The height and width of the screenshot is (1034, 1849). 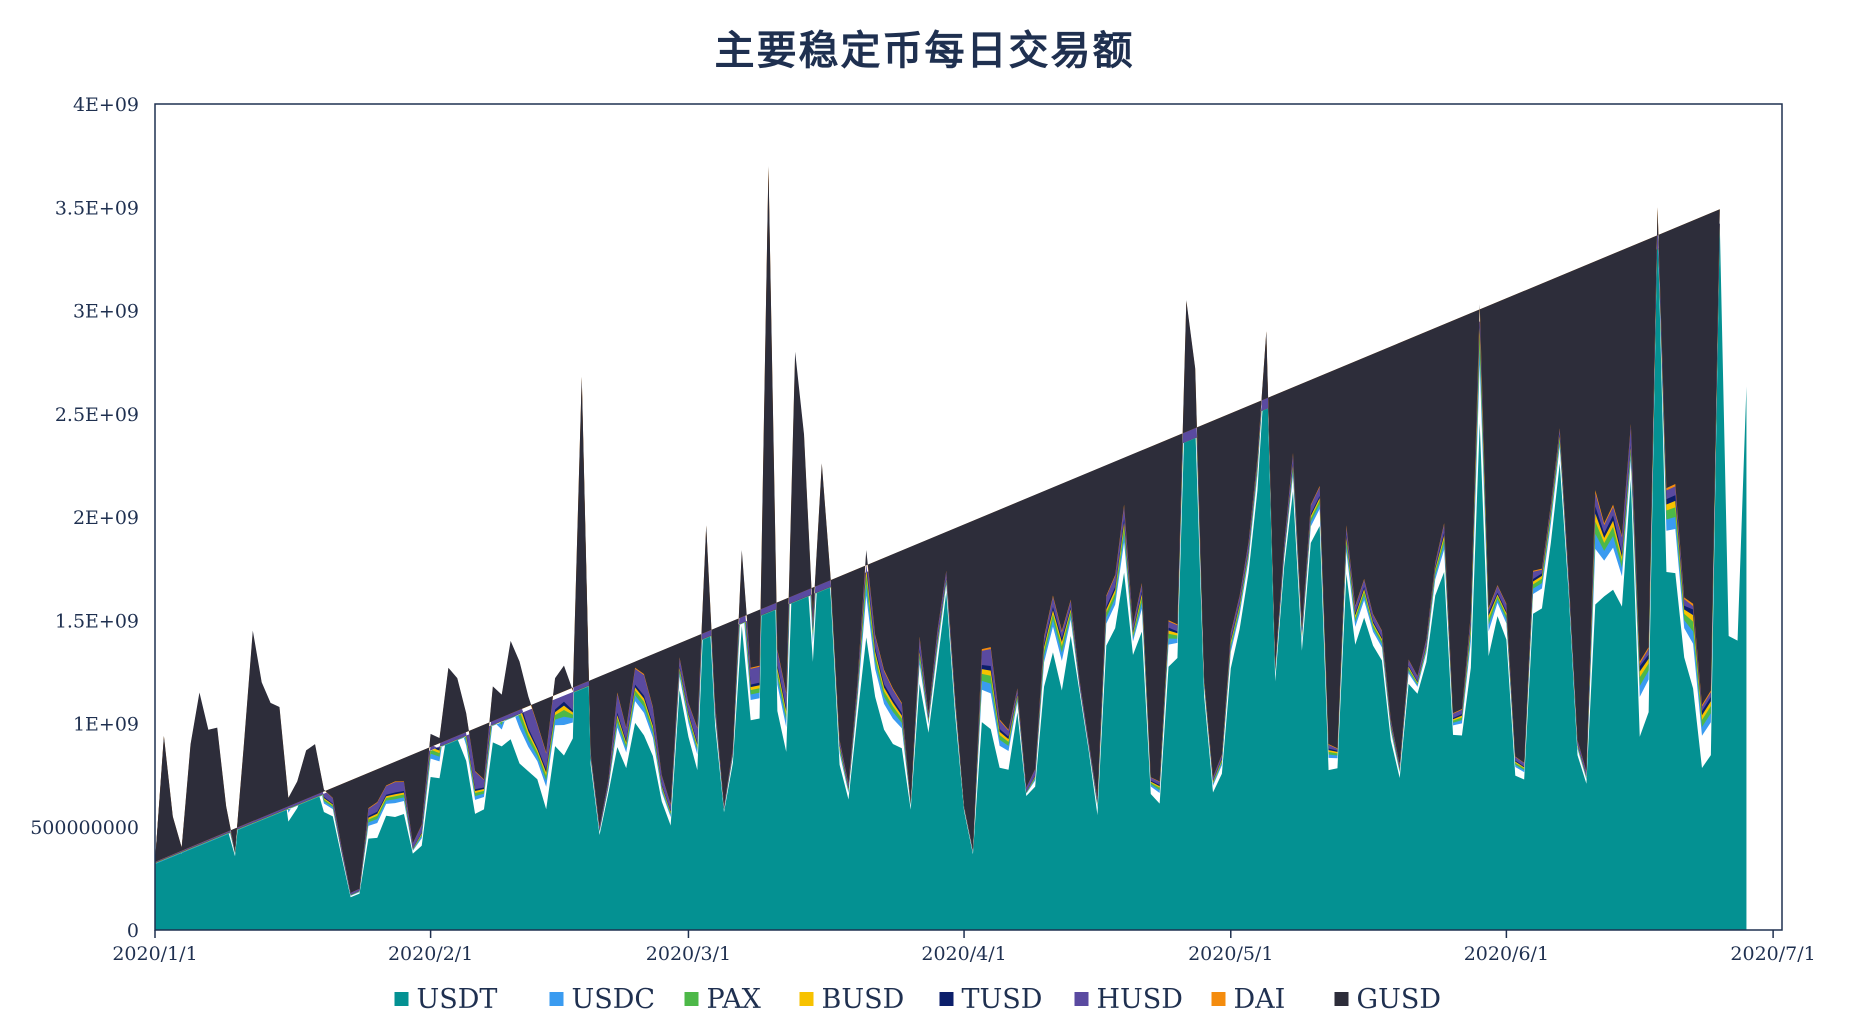 I want to click on x-tick-label: 2020/6/1, so click(x=1506, y=954).